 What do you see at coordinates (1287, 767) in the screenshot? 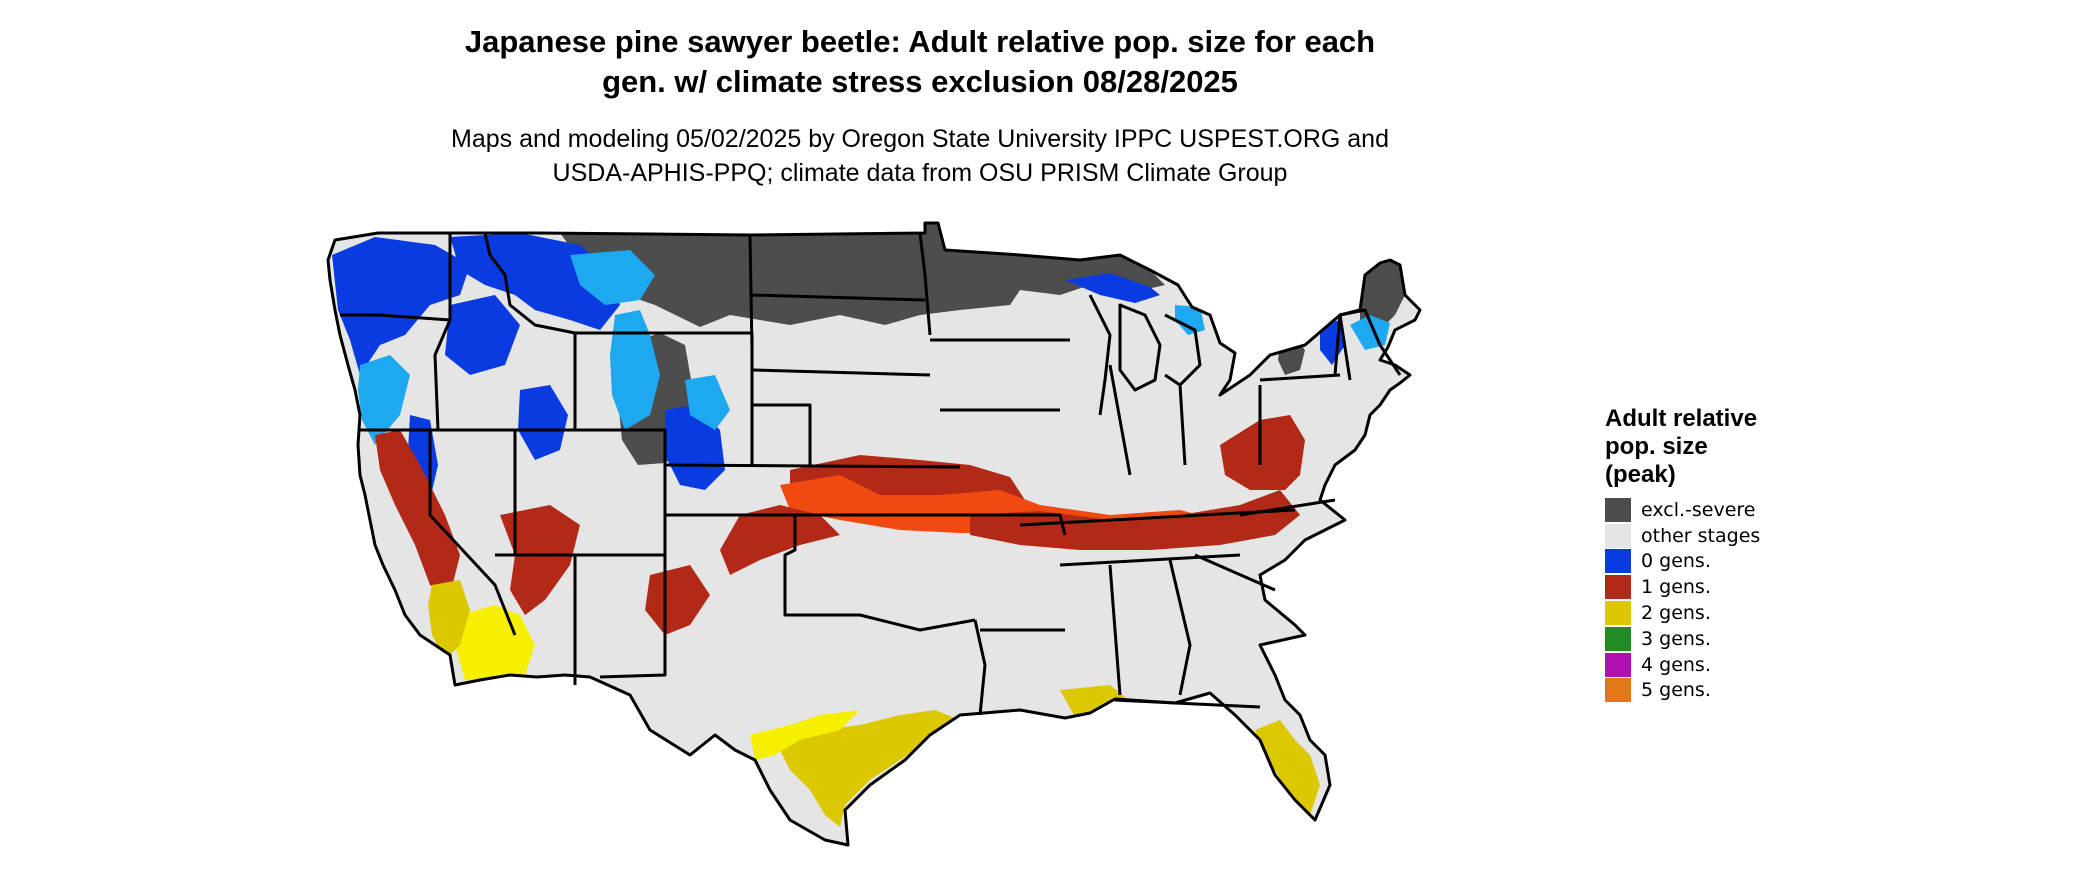
I see `two-gens-area-florida` at bounding box center [1287, 767].